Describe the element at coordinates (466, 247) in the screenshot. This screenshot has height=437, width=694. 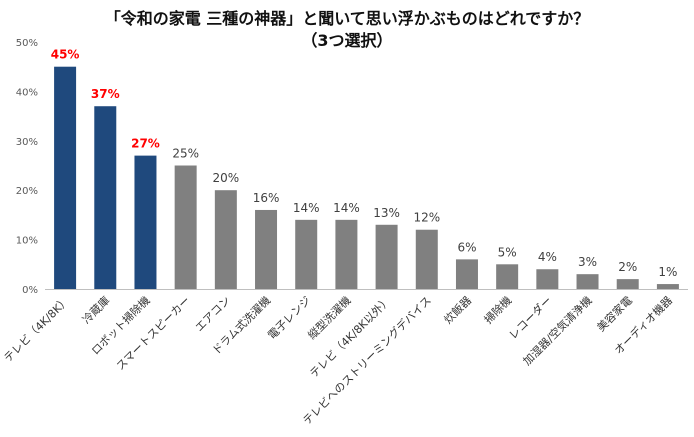
I see `data-label: 6%` at that location.